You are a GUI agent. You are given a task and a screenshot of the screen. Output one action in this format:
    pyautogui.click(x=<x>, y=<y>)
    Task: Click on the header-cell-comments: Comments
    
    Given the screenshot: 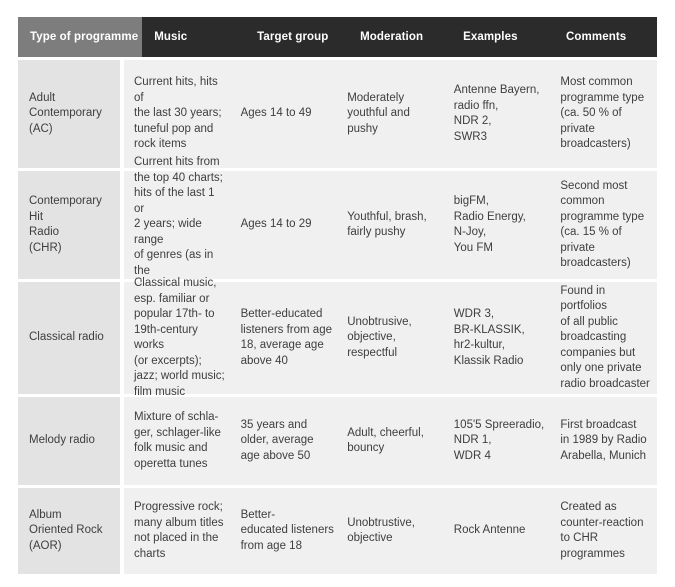 What is the action you would take?
    pyautogui.click(x=605, y=37)
    